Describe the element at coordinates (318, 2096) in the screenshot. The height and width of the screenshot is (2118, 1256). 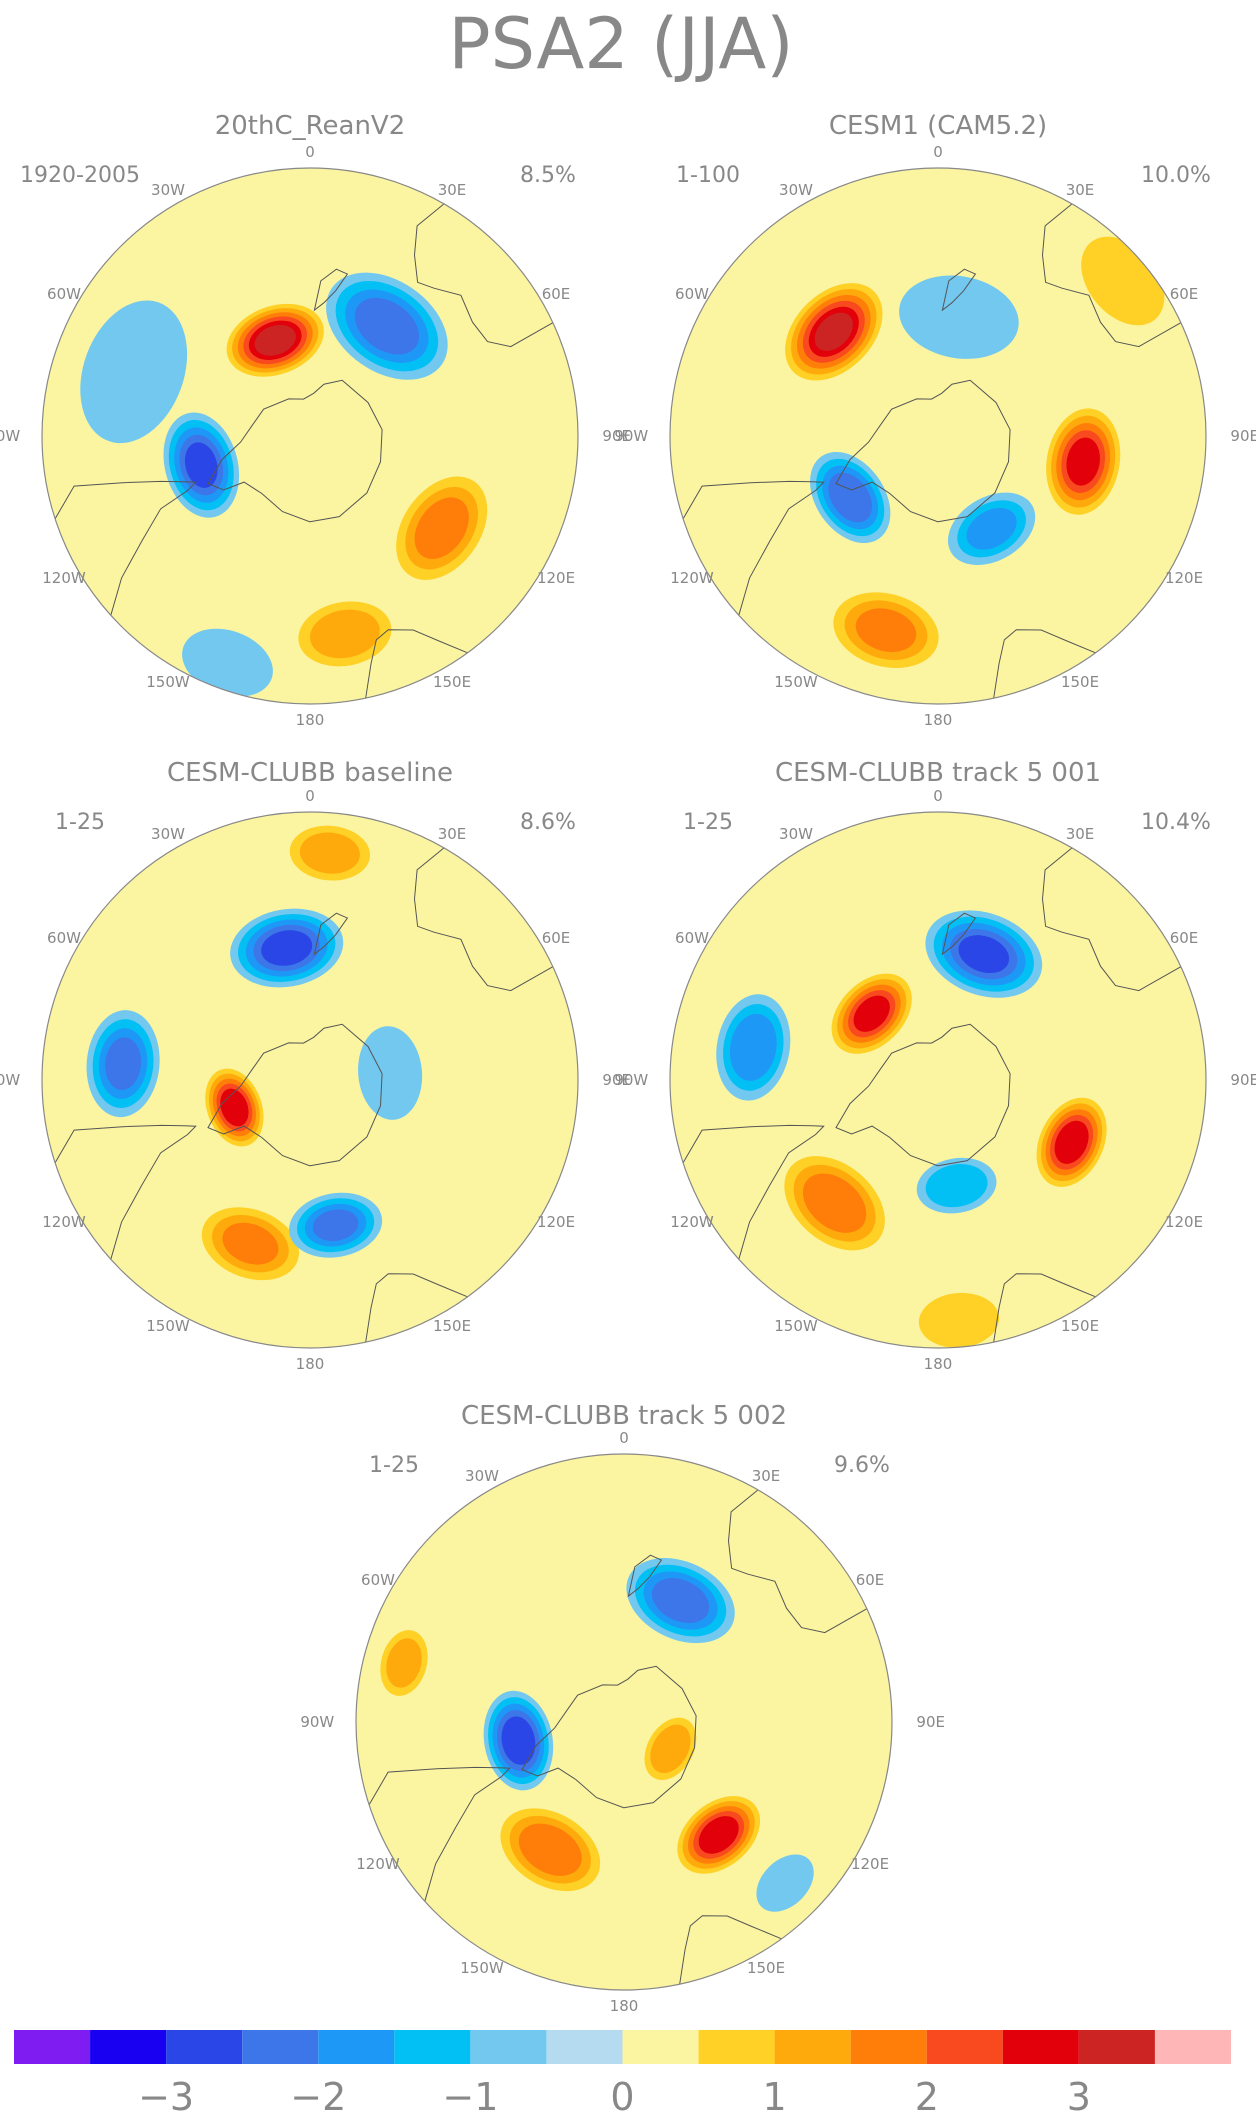
I see `colorbar-tick-label: −2` at that location.